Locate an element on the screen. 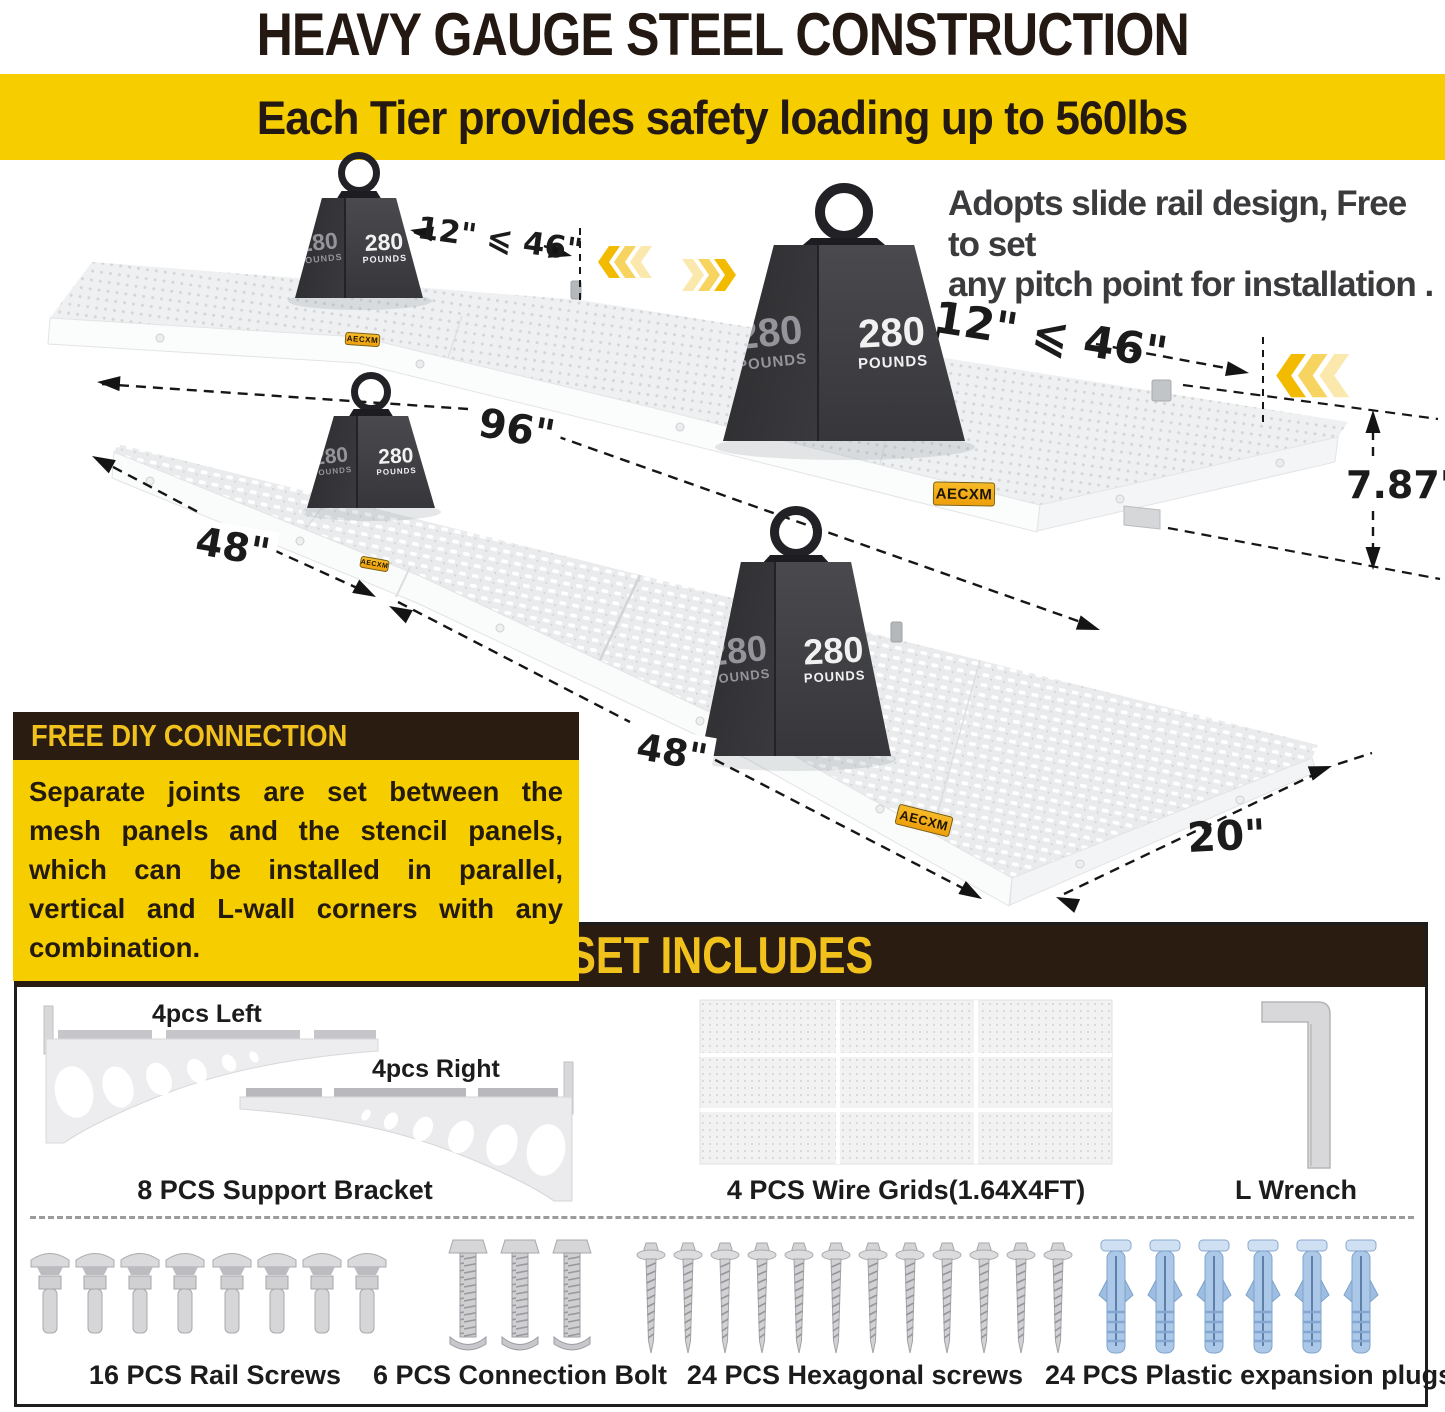 Image resolution: width=1445 pixels, height=1412 pixels. bracket-caption: 8 PCS Support Bracket is located at coordinates (285, 1190).